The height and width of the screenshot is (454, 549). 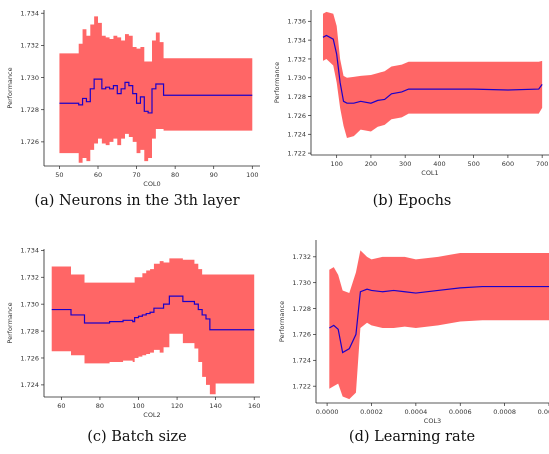 I want to click on x-axis-label: COL3, so click(x=432, y=421).